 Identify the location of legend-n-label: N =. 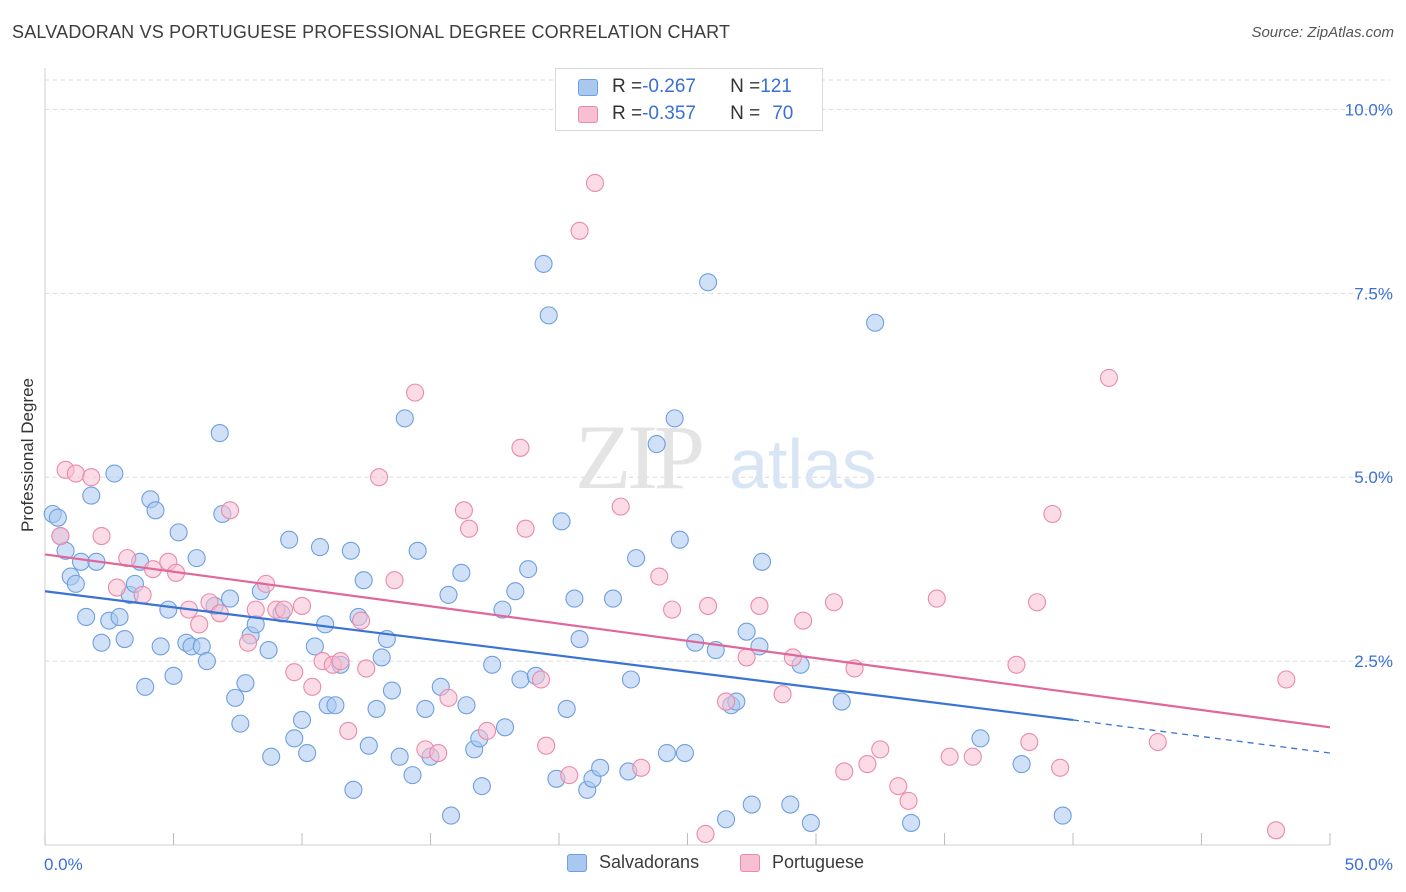
(745, 86).